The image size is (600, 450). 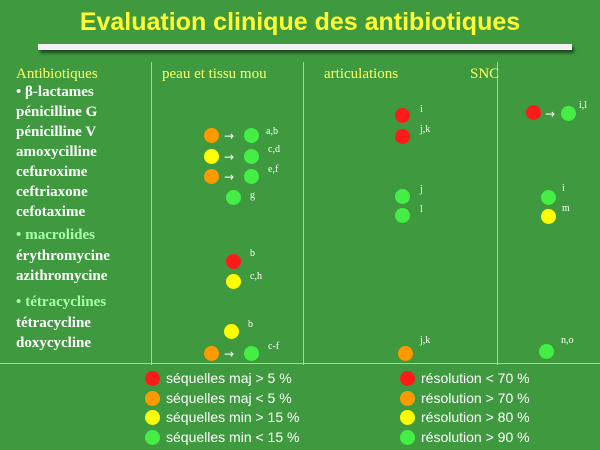 I want to click on footnote: a,b, so click(x=272, y=131).